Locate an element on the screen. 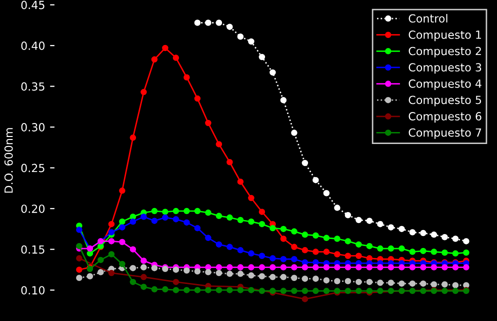 The height and width of the screenshot is (321, 497). y-axis-title: D.O. 600nm is located at coordinates (8, 160).